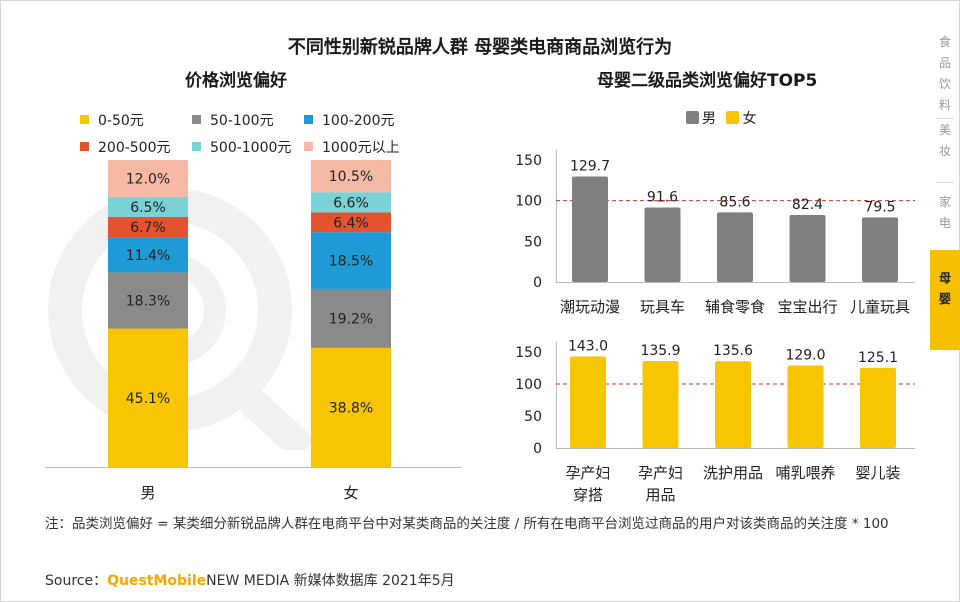  Describe the element at coordinates (351, 203) in the screenshot. I see `segment-label: 6.6%` at that location.